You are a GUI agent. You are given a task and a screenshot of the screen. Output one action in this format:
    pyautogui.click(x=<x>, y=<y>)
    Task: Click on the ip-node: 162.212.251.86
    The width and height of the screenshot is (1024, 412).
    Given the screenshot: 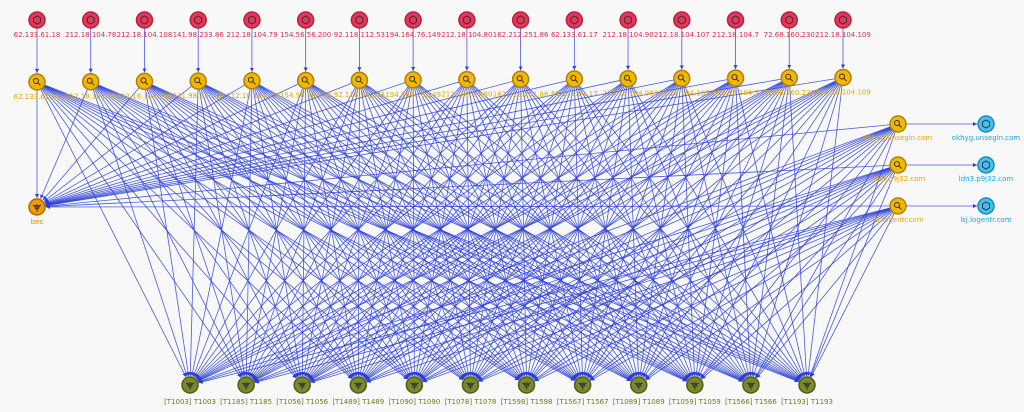 What is the action you would take?
    pyautogui.click(x=521, y=25)
    